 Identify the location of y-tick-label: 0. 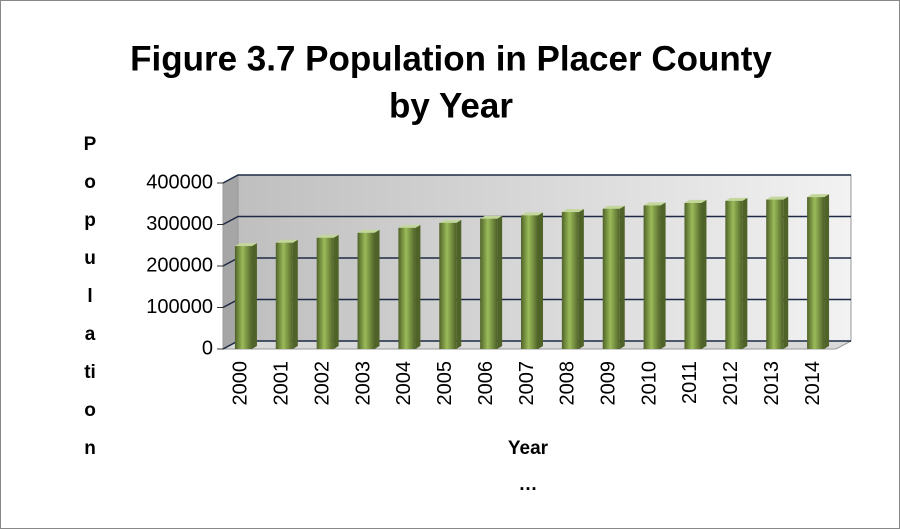
(207, 348).